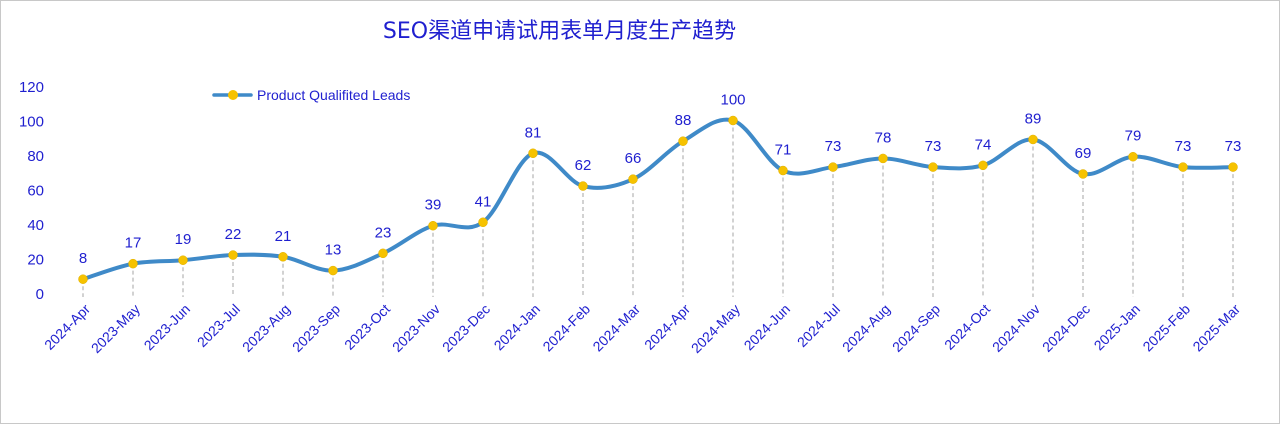 The height and width of the screenshot is (424, 1280). Describe the element at coordinates (433, 205) in the screenshot. I see `data-label: 39` at that location.